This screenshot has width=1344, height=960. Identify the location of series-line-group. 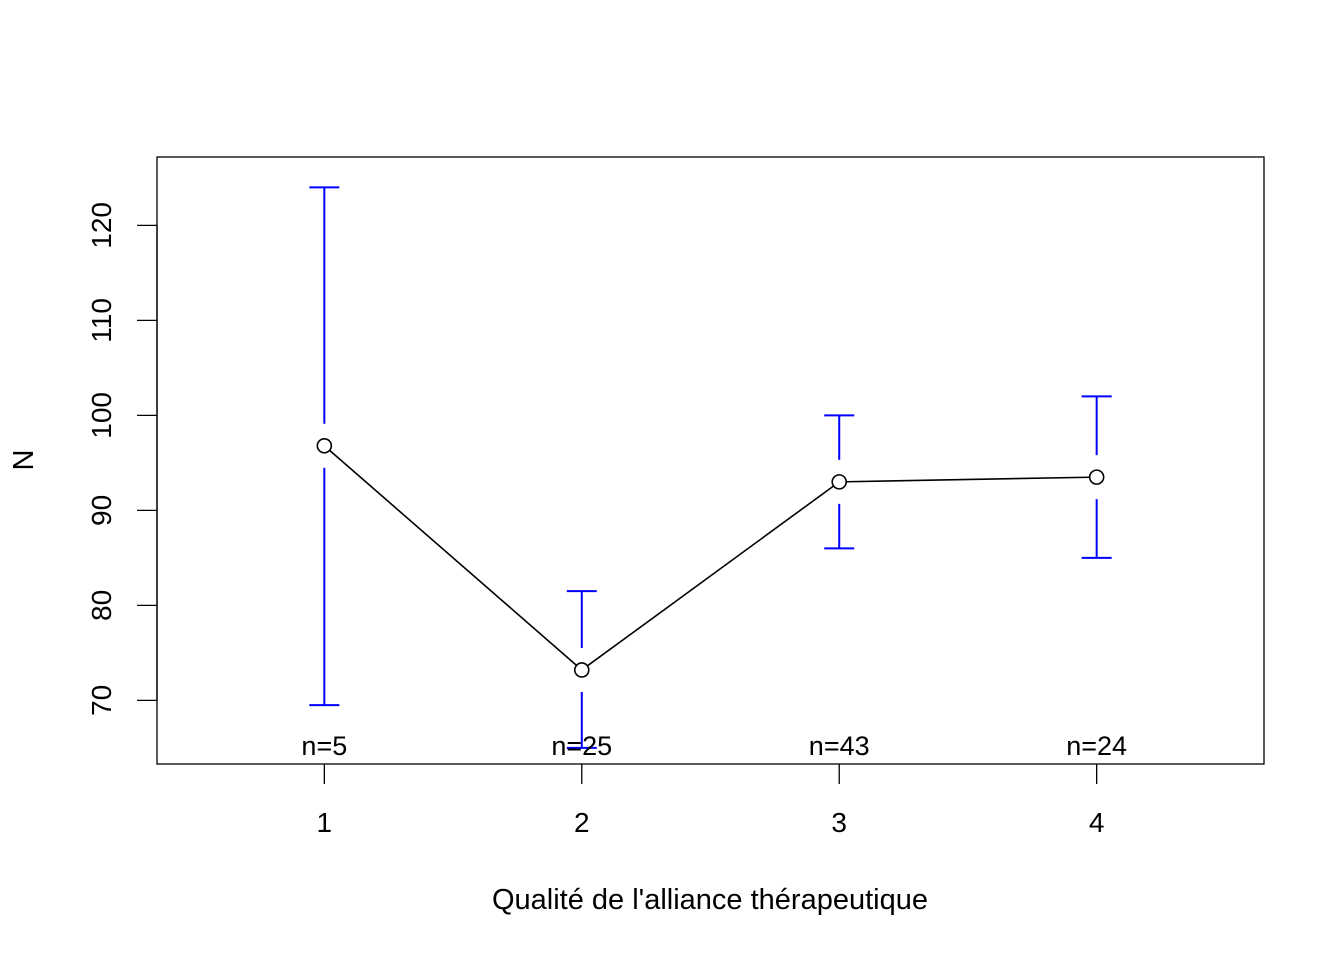
(709, 558).